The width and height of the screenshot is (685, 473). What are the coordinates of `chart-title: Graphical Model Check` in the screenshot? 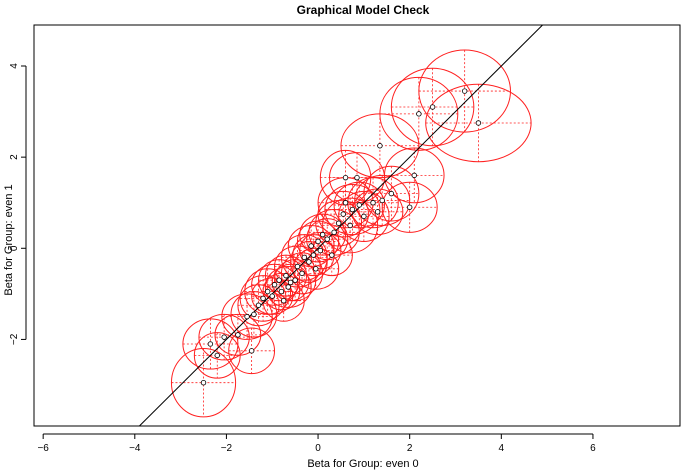 It's located at (363, 10).